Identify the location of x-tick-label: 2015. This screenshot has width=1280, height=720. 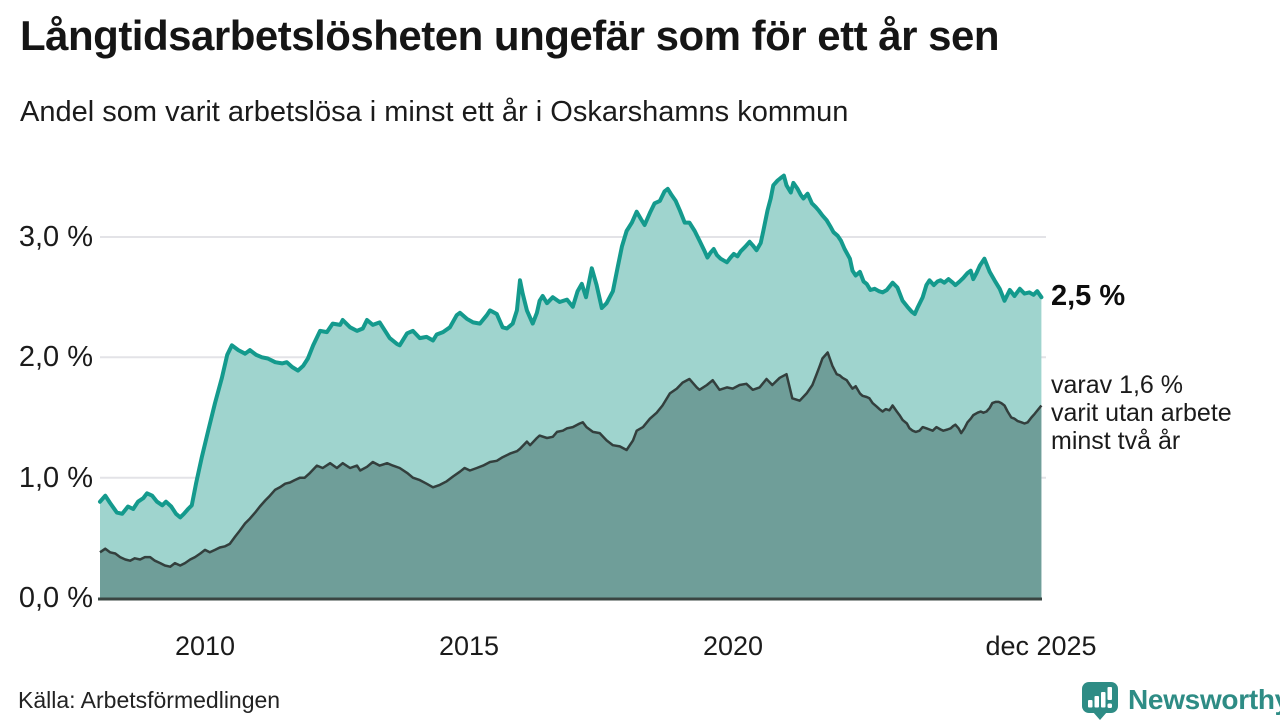
(469, 646).